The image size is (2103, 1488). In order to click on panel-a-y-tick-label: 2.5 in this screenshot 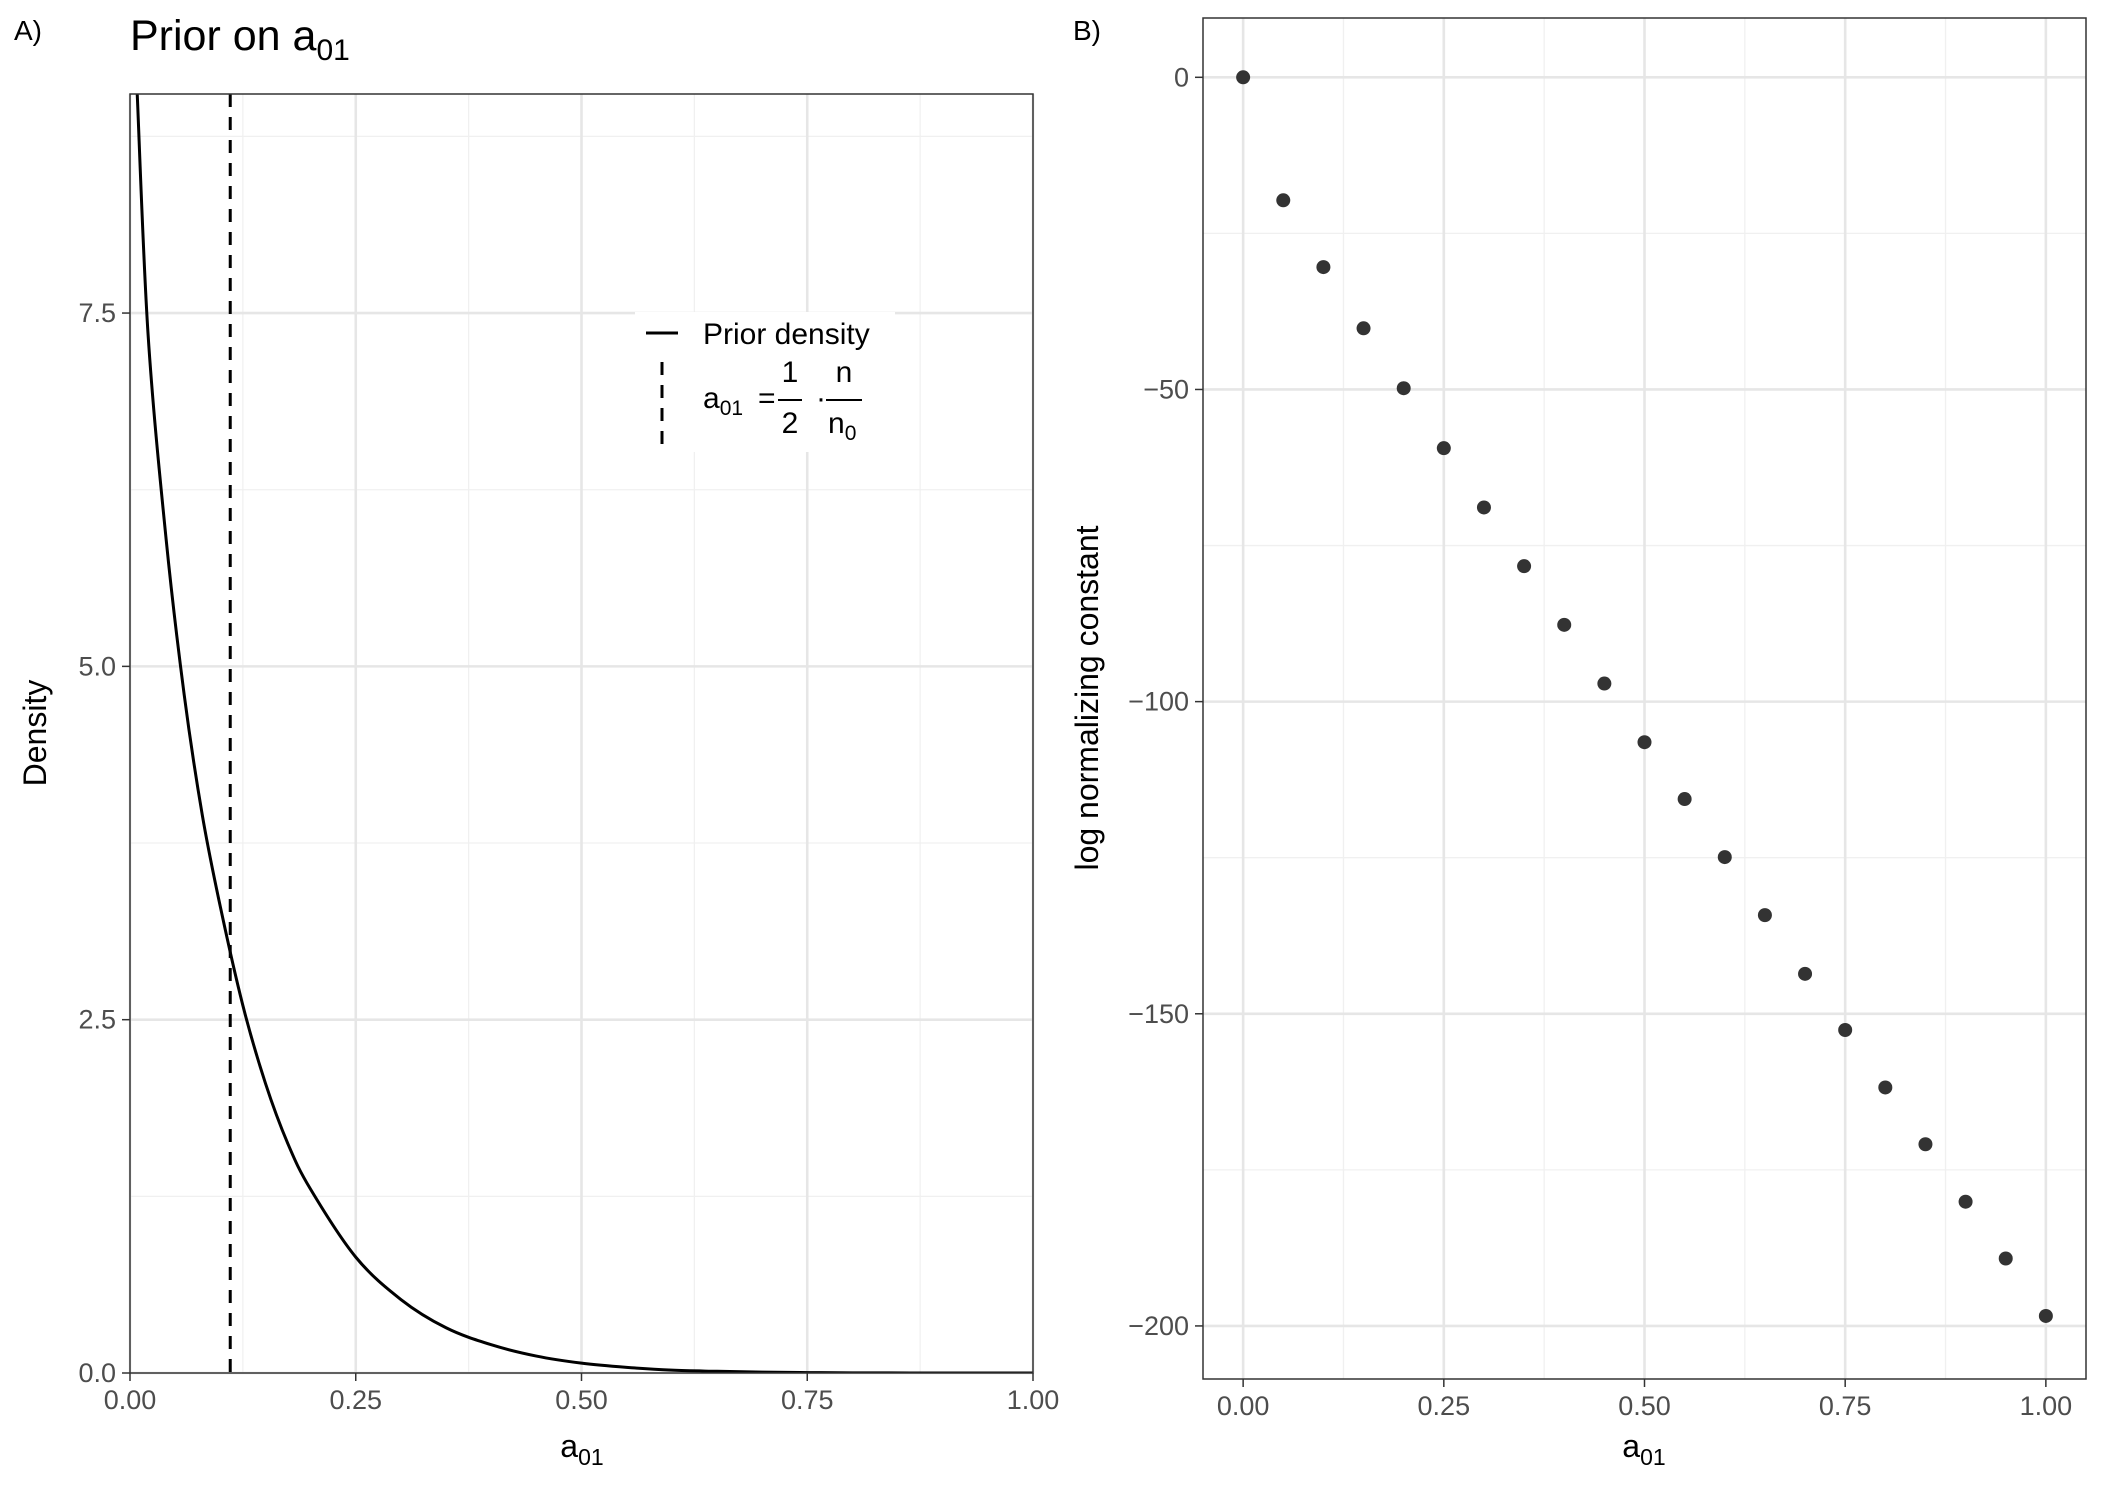, I will do `click(97, 1020)`.